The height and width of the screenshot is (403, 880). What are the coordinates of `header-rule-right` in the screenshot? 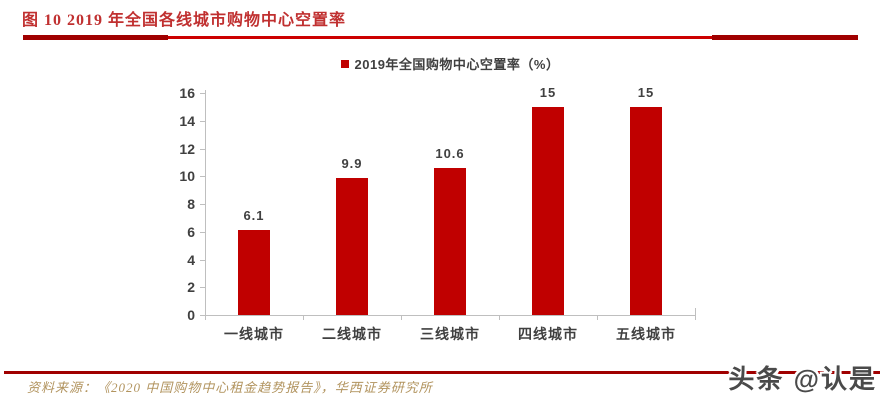 It's located at (785, 37).